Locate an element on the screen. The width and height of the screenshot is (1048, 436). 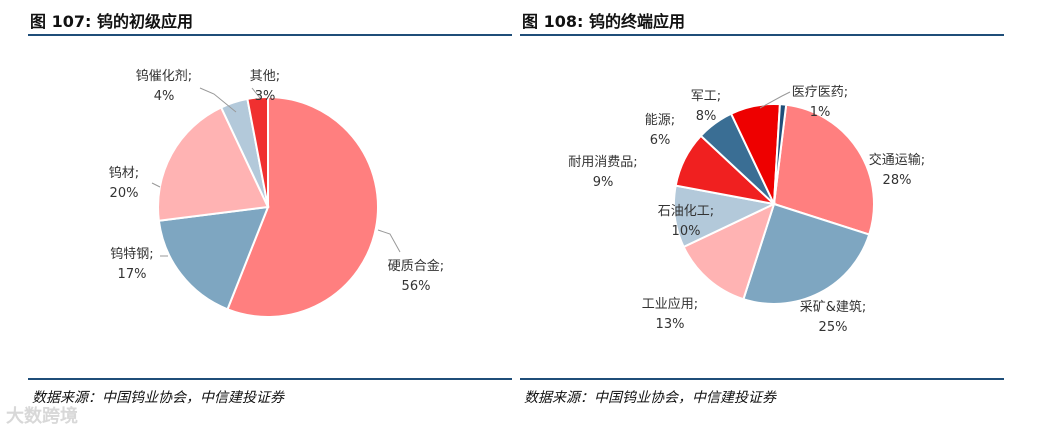
slice-label: 军工; is located at coordinates (706, 96).